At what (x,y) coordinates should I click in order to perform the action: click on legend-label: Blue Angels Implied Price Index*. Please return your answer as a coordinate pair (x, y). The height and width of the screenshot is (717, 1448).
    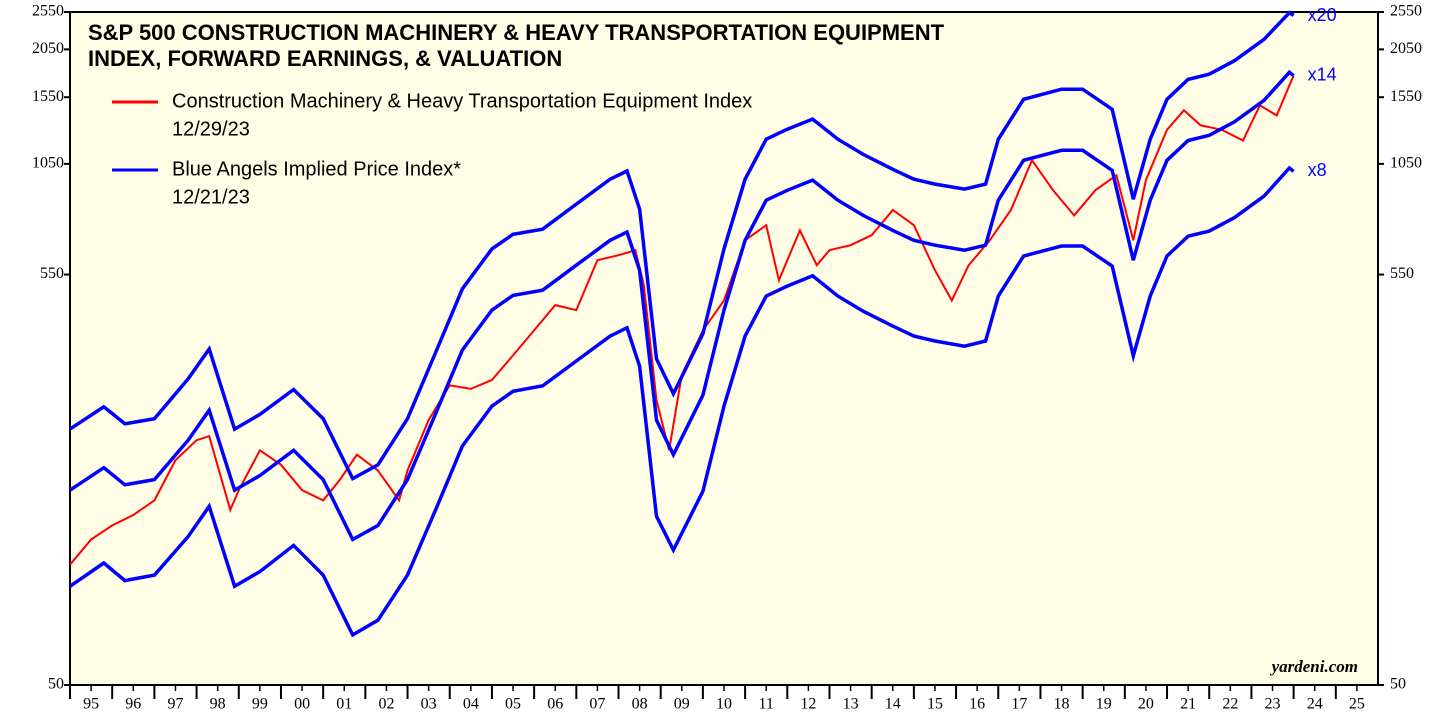
    Looking at the image, I should click on (316, 169).